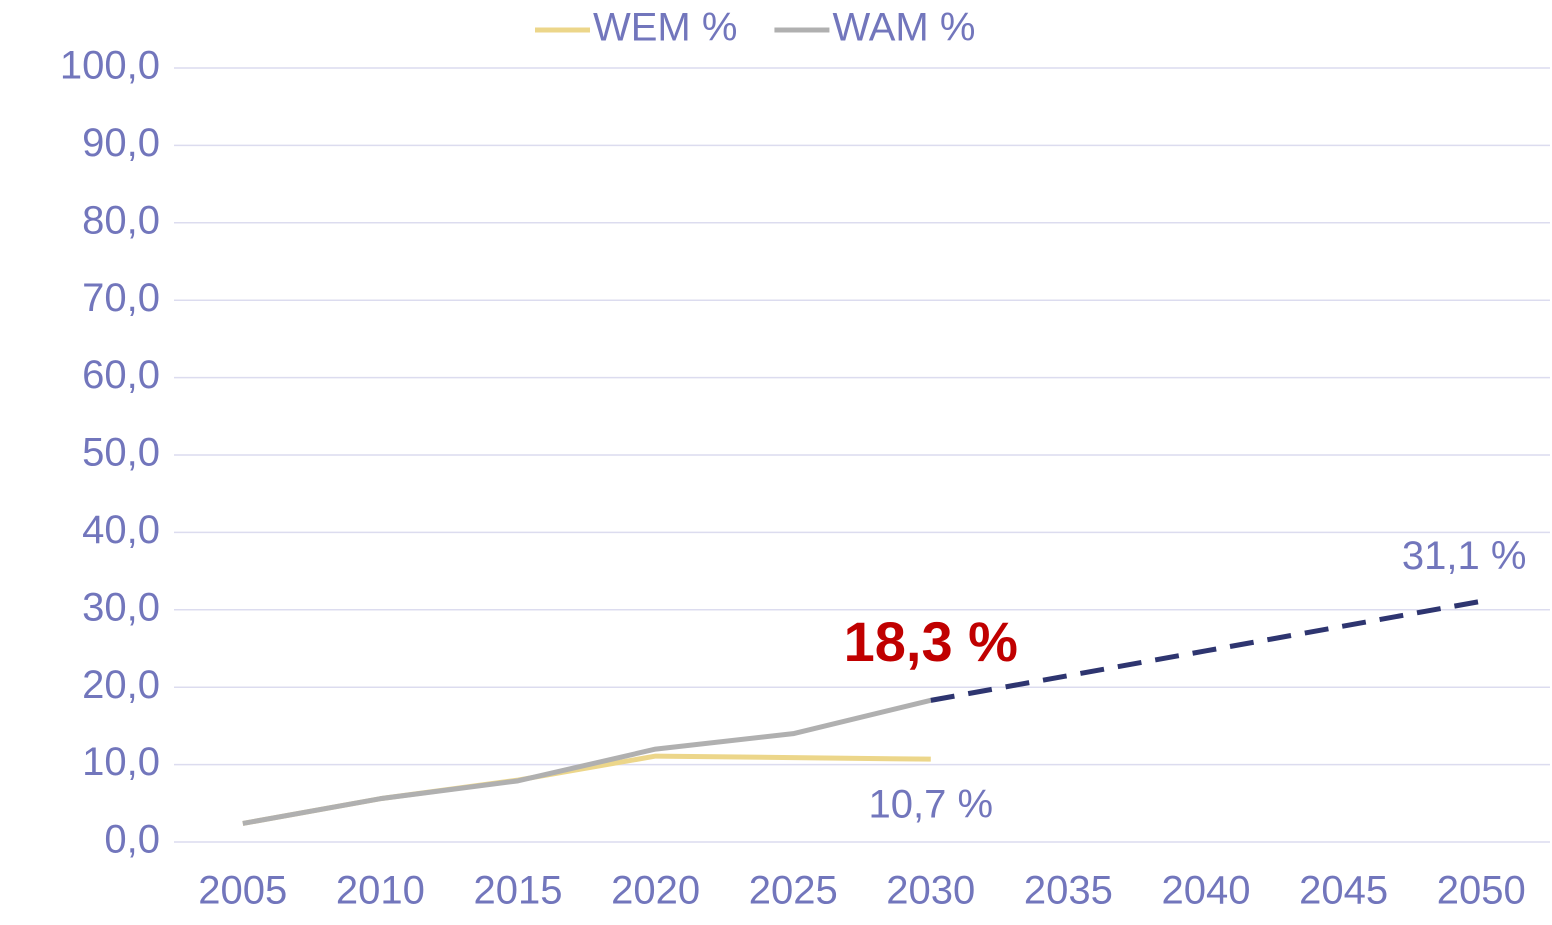 The width and height of the screenshot is (1552, 925). Describe the element at coordinates (1481, 891) in the screenshot. I see `x-tick-label: 2050` at that location.